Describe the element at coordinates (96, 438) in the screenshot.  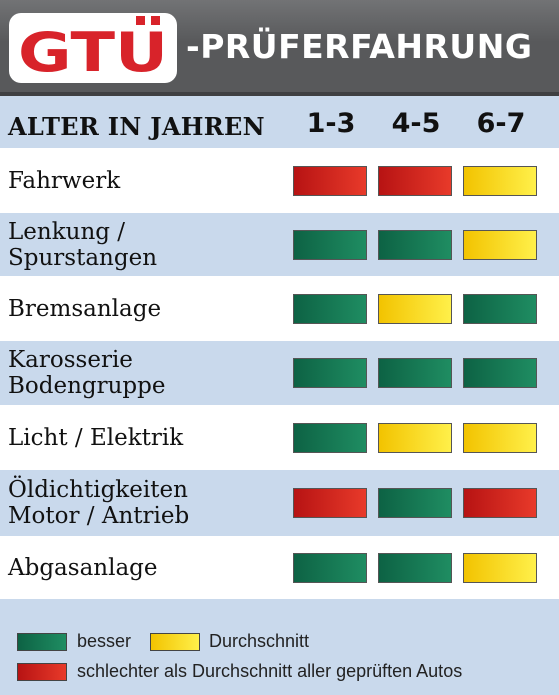
I see `row-label: Licht / Elektrik` at that location.